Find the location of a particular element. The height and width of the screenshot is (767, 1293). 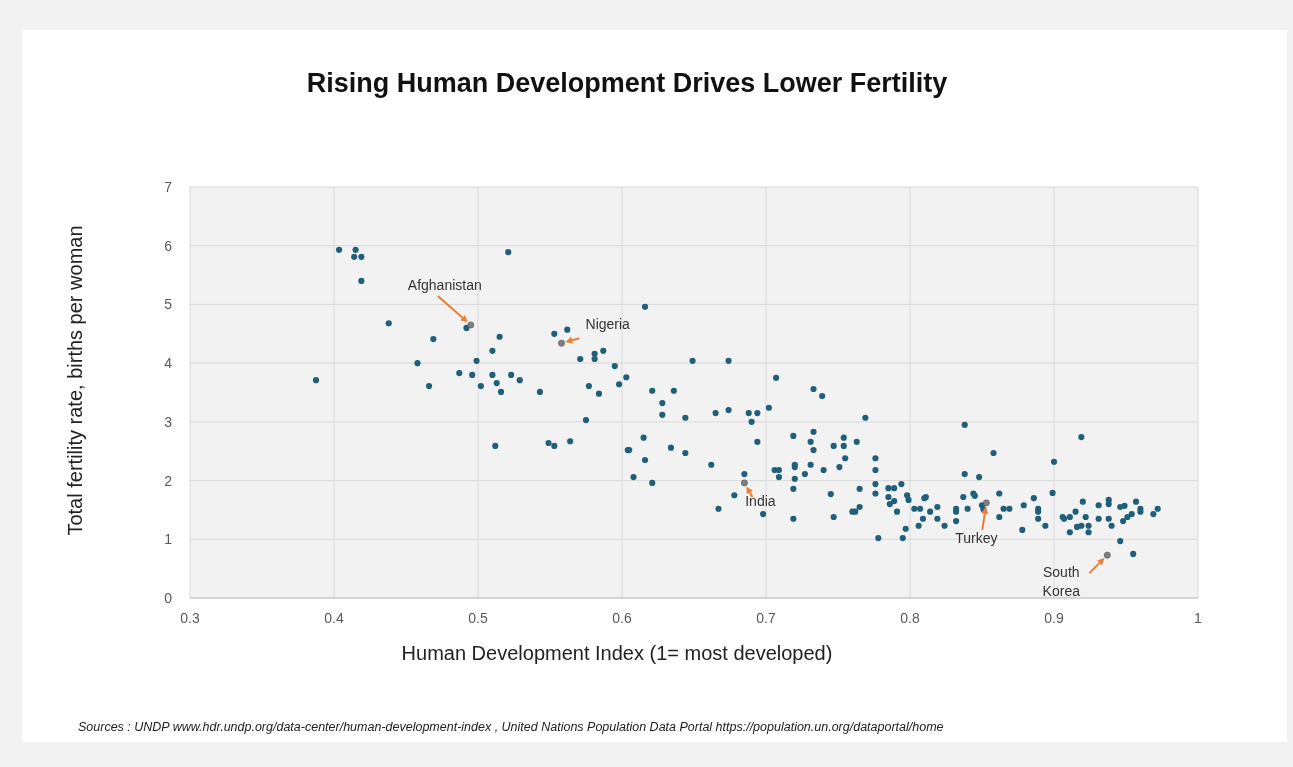

x-tick-label: 0.8 is located at coordinates (910, 618).